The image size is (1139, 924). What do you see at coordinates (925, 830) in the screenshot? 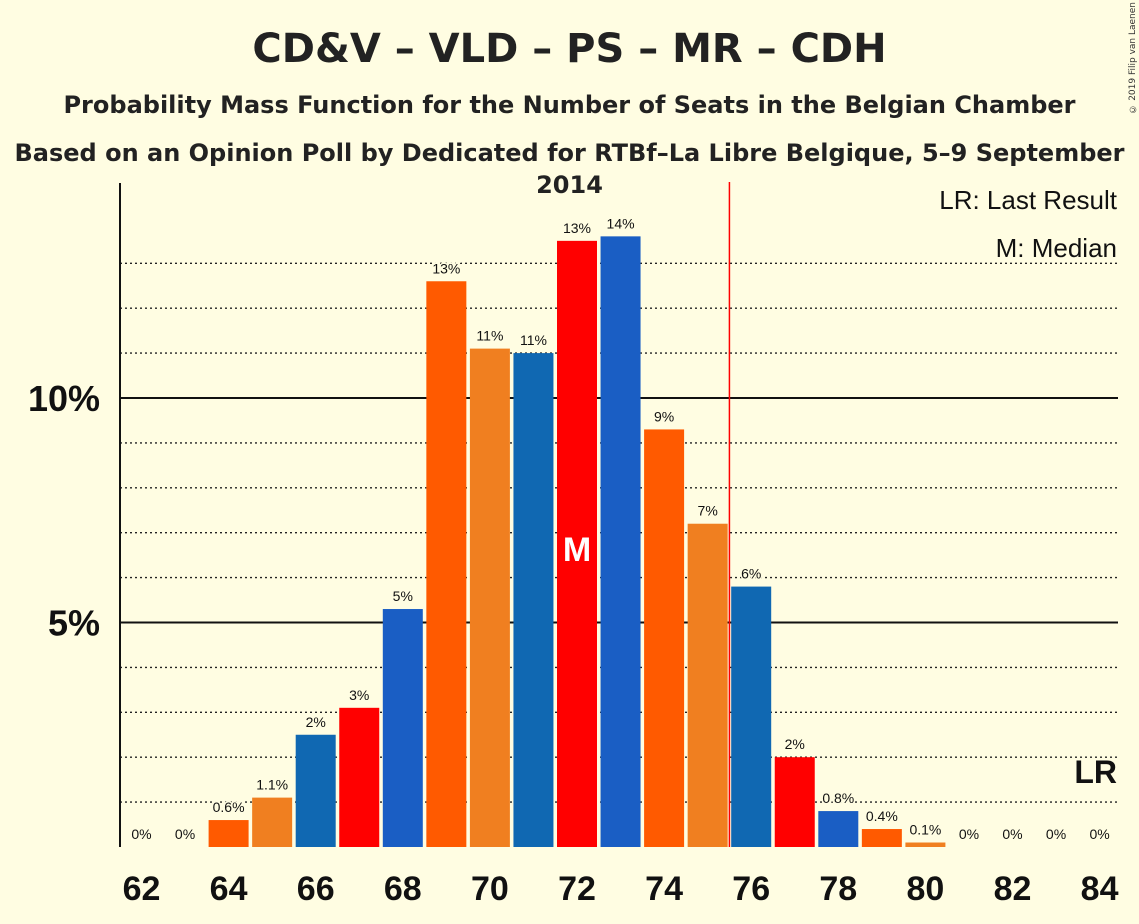
I see `data-label-seats-80: 0.1%` at bounding box center [925, 830].